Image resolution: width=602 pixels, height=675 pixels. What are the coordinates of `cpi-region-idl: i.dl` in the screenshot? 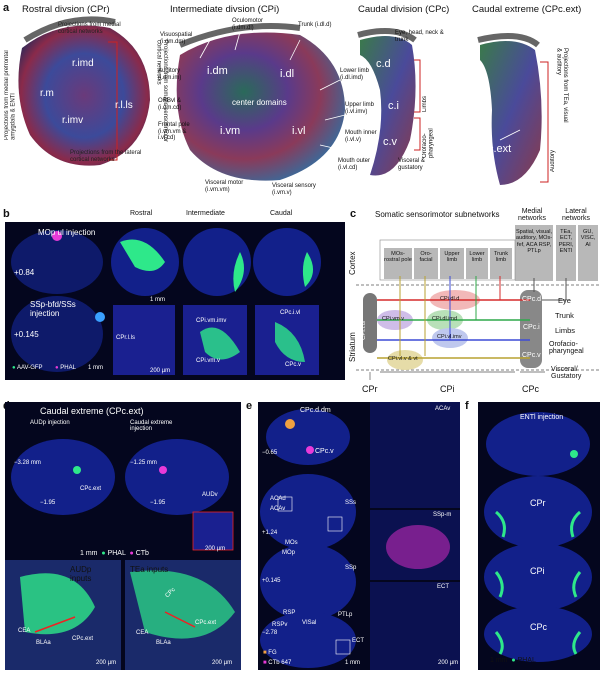 It's located at (287, 74).